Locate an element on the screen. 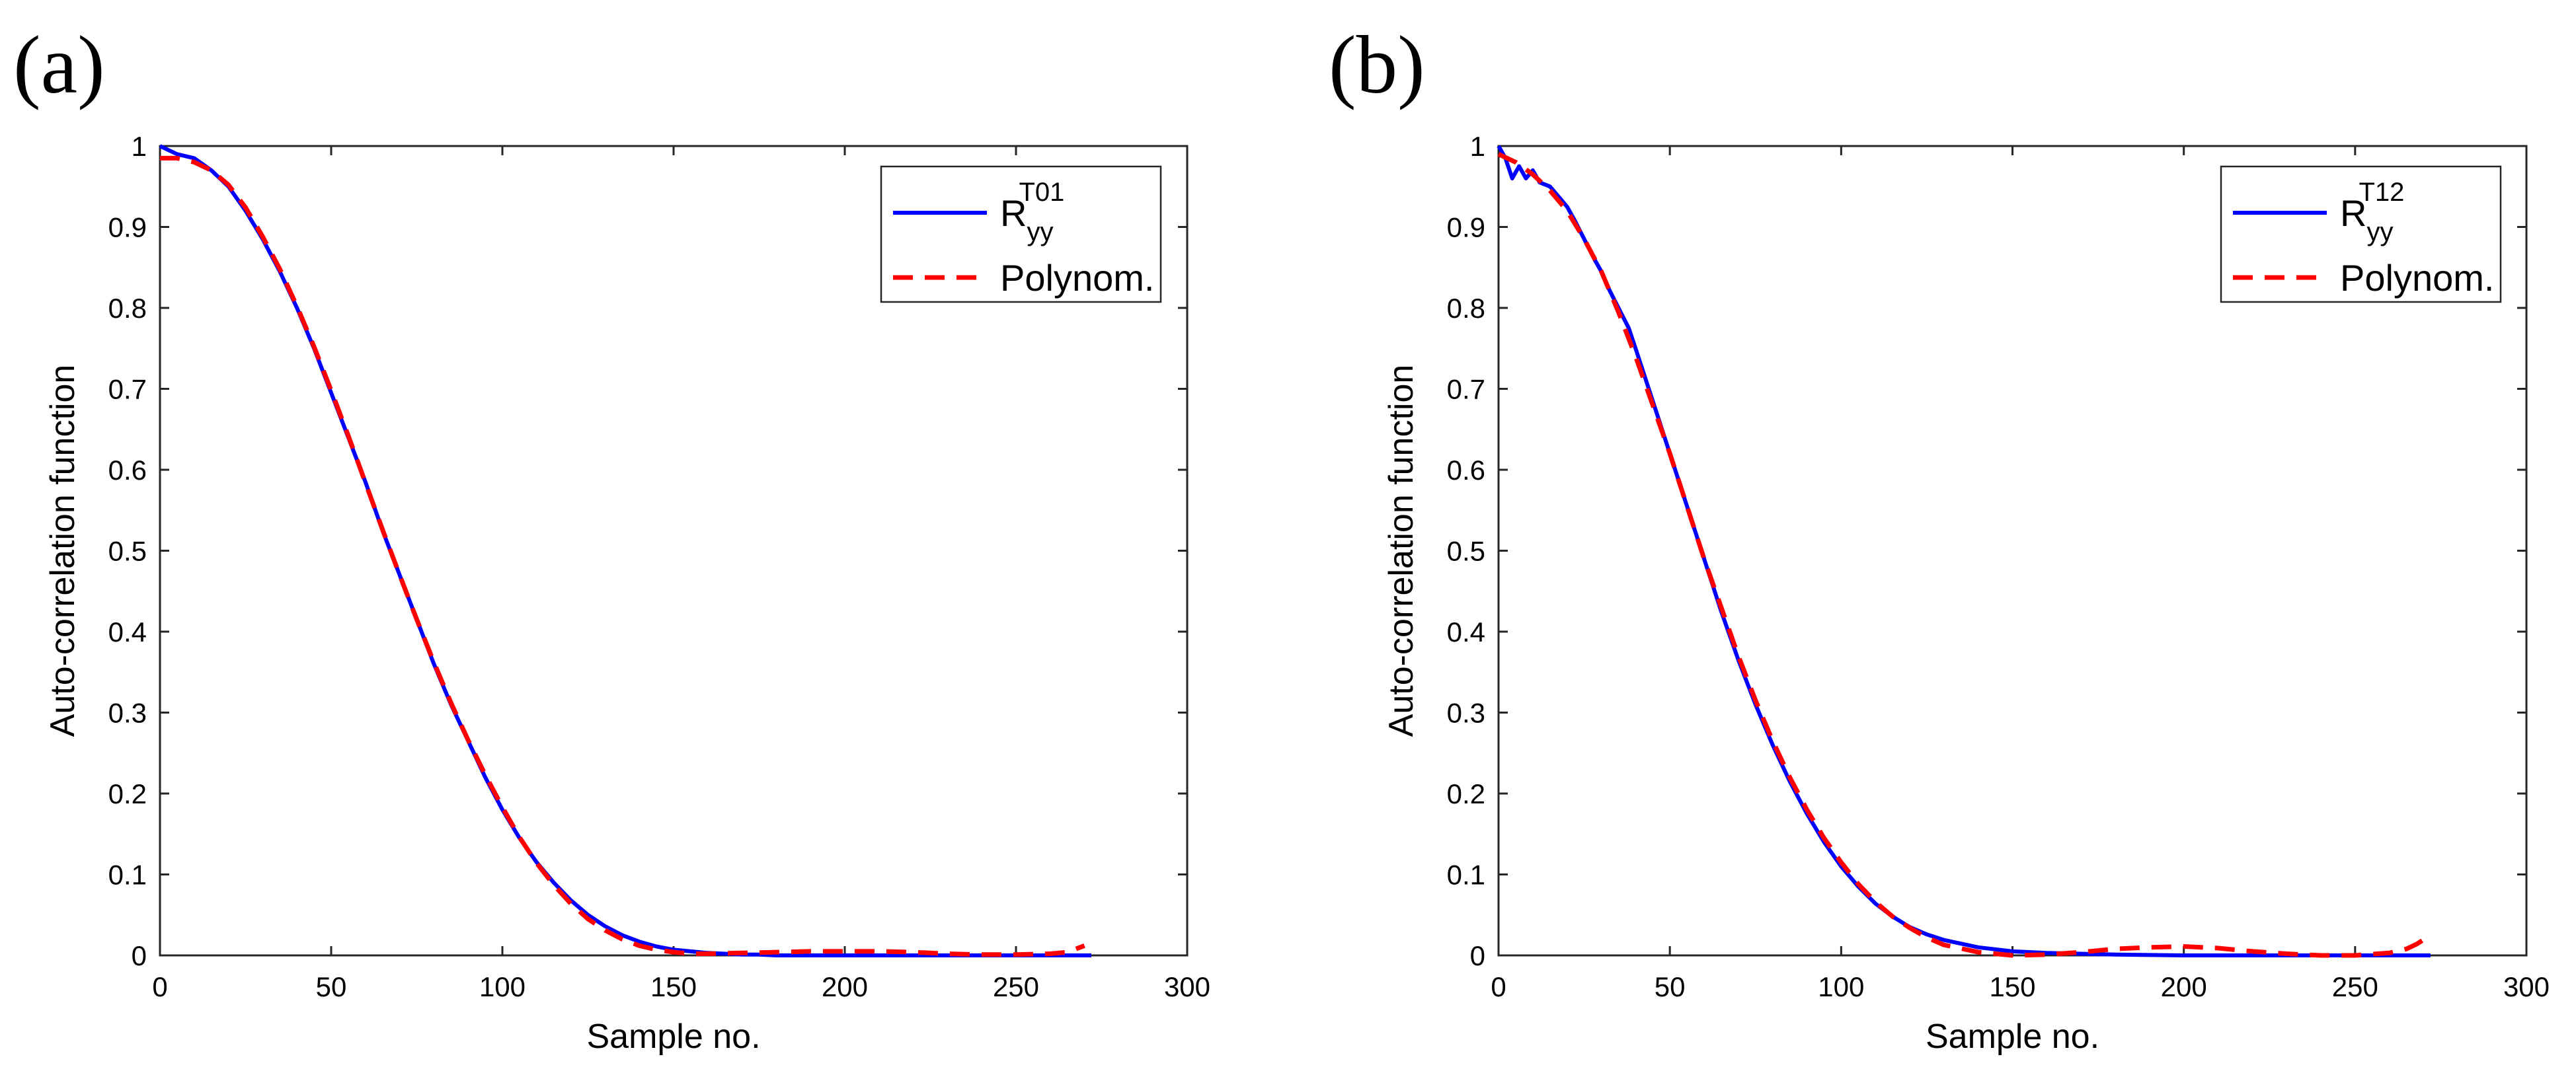  x-tick-label-a: 250 is located at coordinates (1016, 987).